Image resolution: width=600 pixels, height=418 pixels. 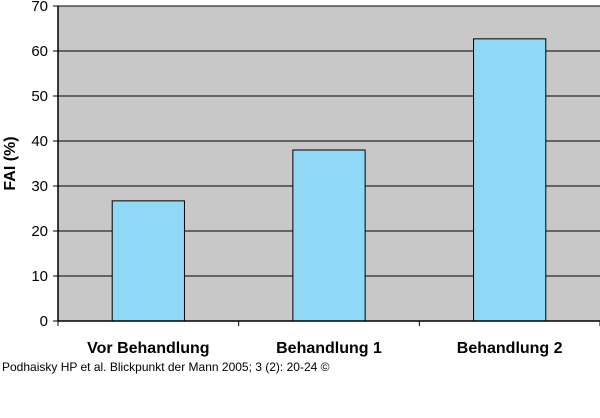 I want to click on x-tick-labels: Vor Behandlung Behandlung 1 Behandlung 2, so click(x=325, y=348).